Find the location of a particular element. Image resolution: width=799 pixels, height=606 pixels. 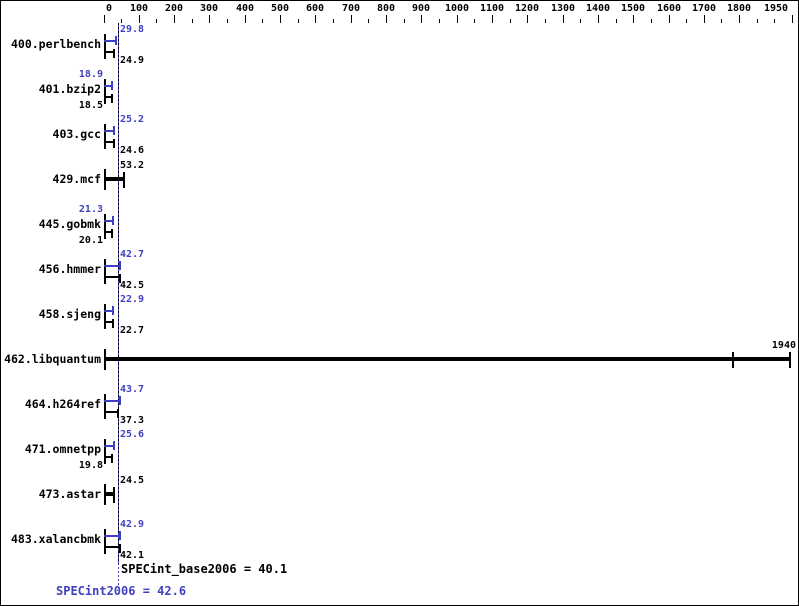

specint-peak-metric-text: SPECint2006 = 42.6 is located at coordinates (121, 591).